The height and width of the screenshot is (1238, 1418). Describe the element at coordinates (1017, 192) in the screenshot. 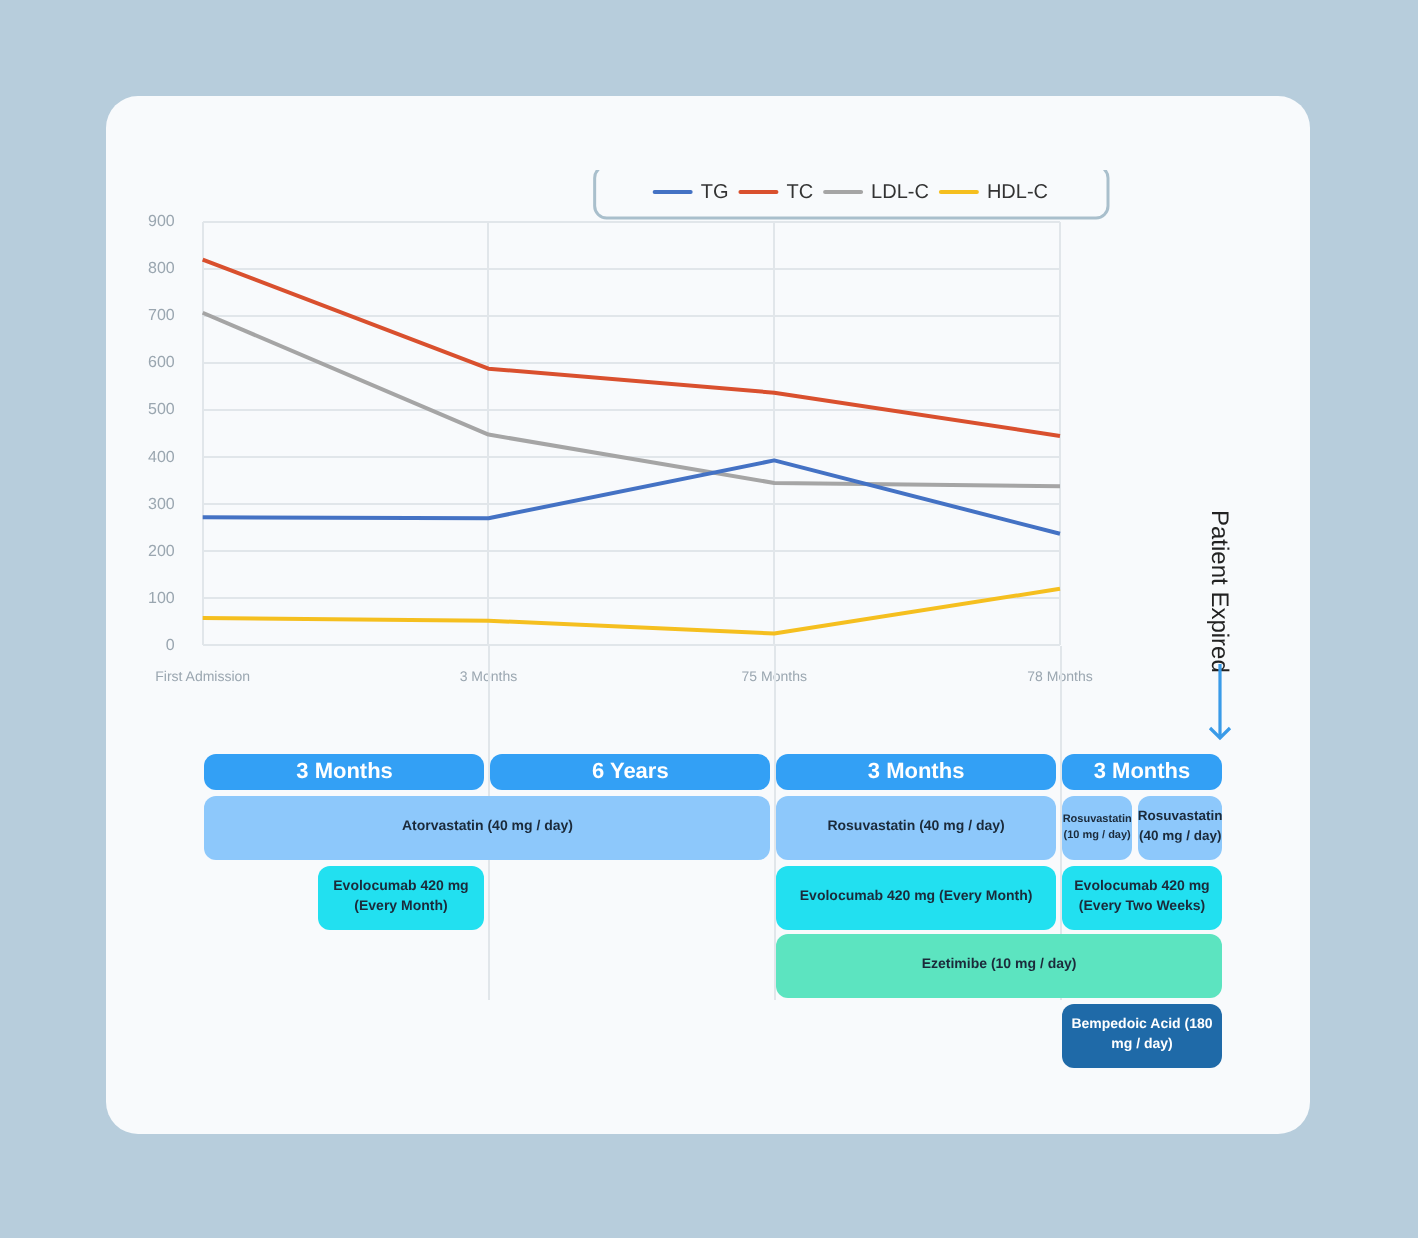

I see `legend-label: HDL-C` at that location.